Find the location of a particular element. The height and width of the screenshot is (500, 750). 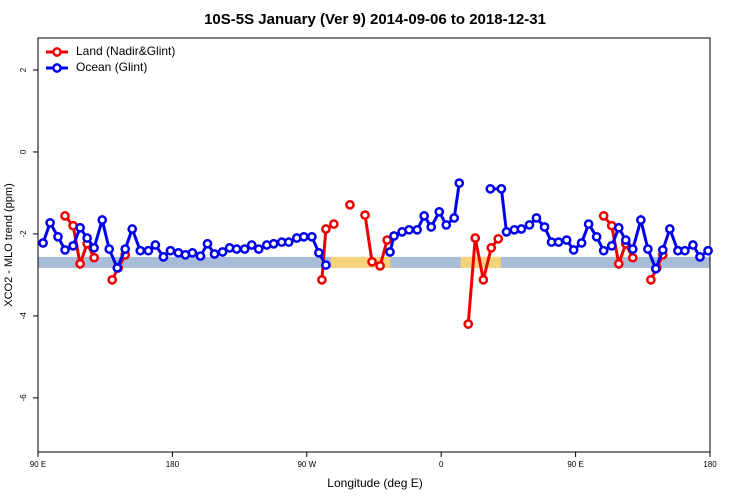

x-axis-label: Longitude (deg E) is located at coordinates (374, 483).